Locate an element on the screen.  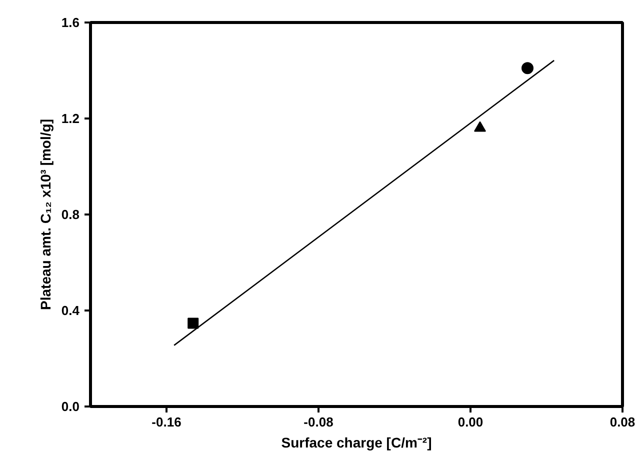
x-tick-label: 0.00 is located at coordinates (471, 422).